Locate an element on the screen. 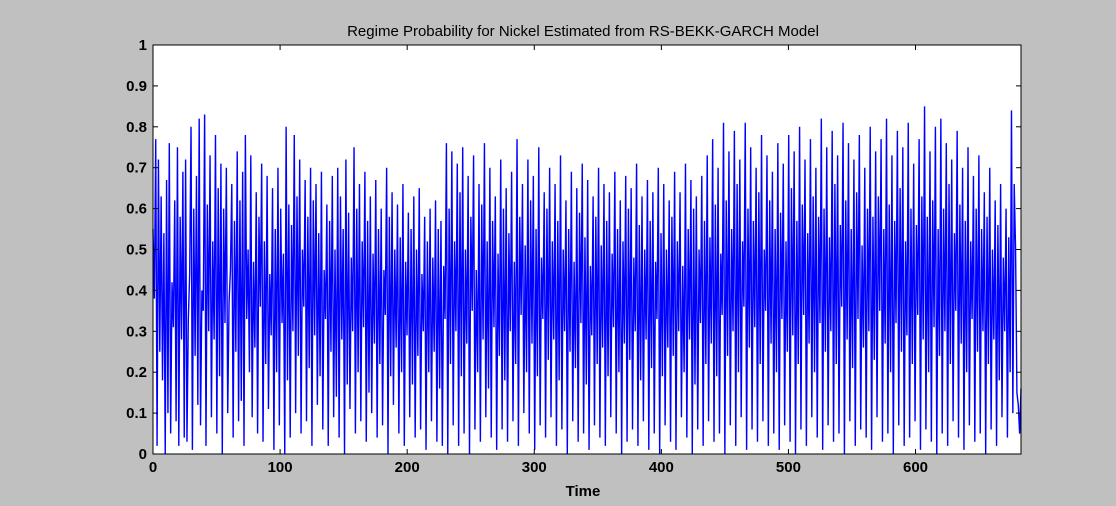  y-tick-label: 0.2 is located at coordinates (136, 372).